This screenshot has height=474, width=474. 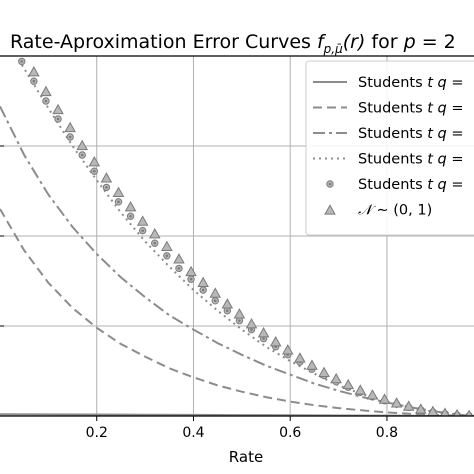 What do you see at coordinates (330, 209) in the screenshot?
I see `legend-handle-triangle` at bounding box center [330, 209].